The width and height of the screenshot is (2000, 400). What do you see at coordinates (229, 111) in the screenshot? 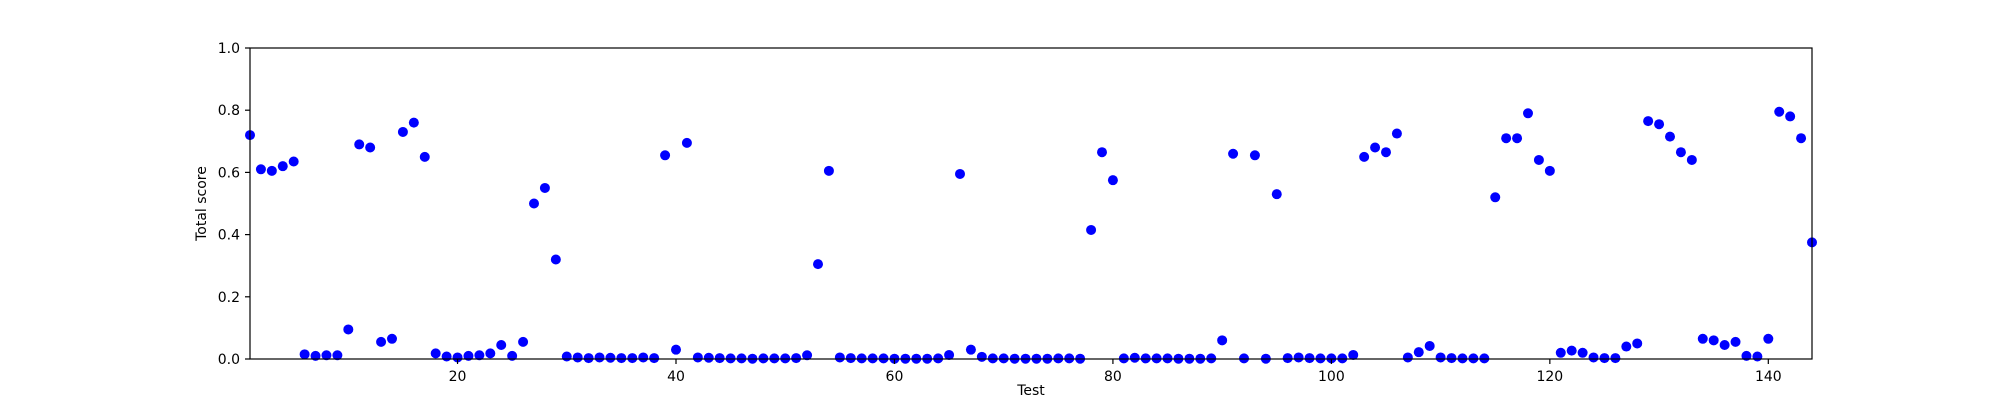
I see `y-tick-label: 0.8` at bounding box center [229, 111].